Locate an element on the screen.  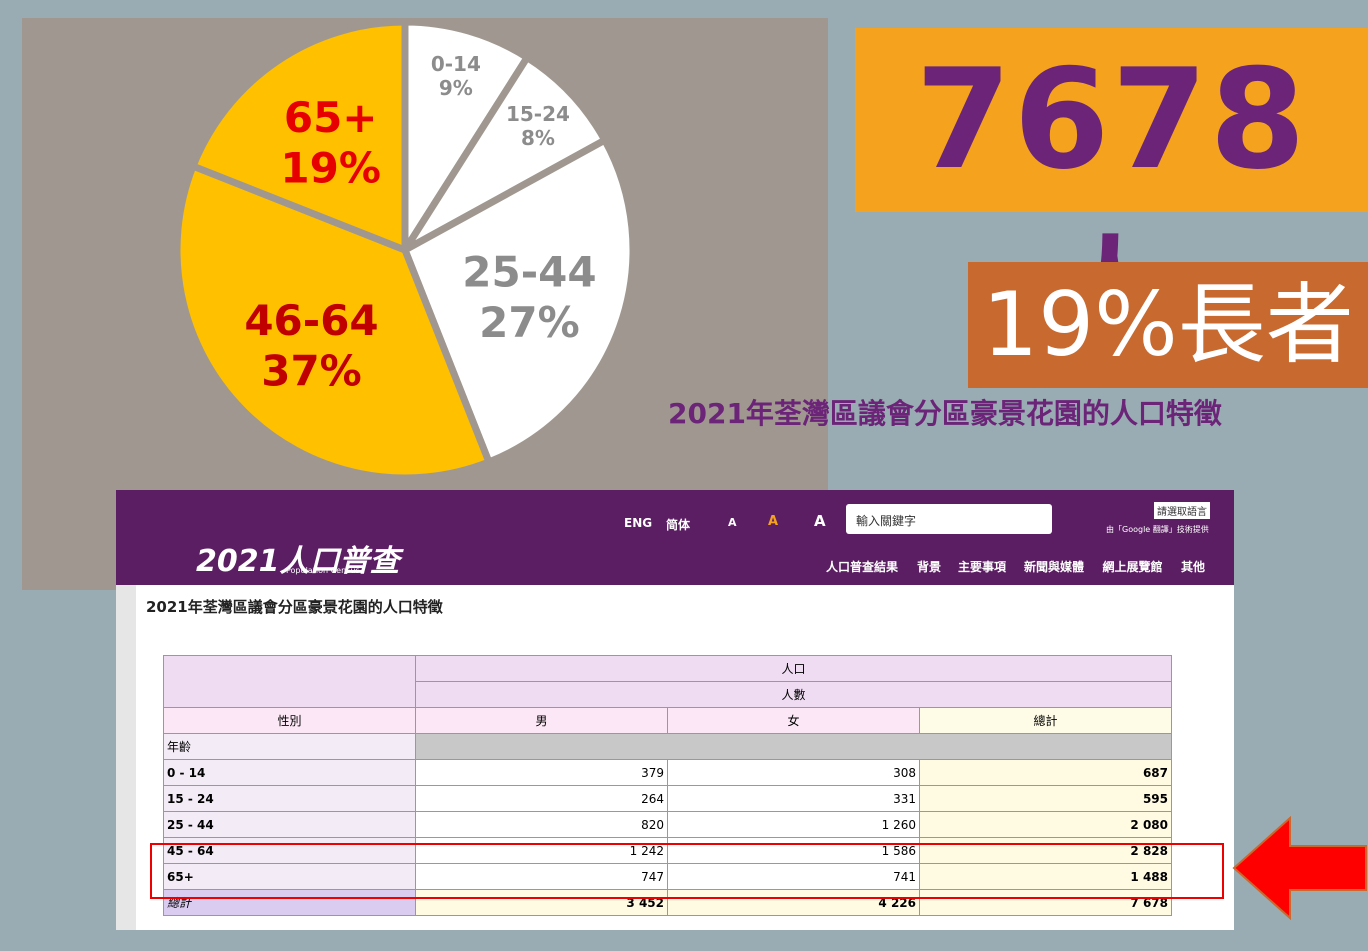
menu-item: 新聞與媒體 is located at coordinates (1054, 567).